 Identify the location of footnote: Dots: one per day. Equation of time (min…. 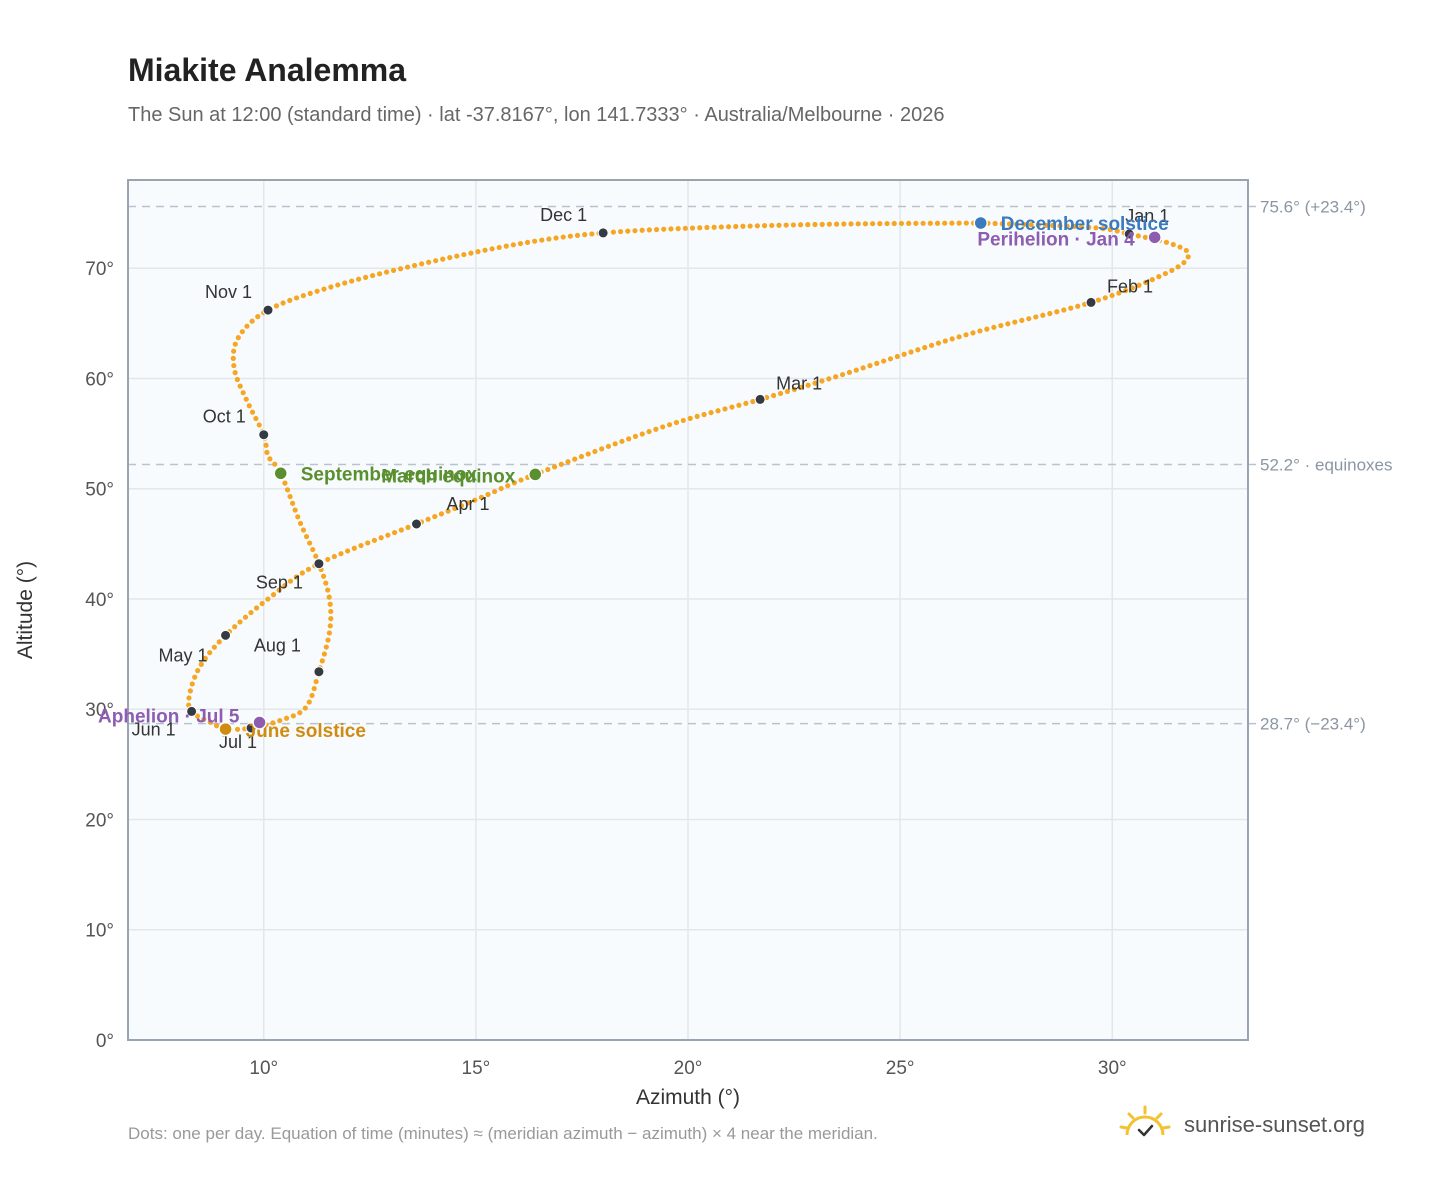
(503, 1133).